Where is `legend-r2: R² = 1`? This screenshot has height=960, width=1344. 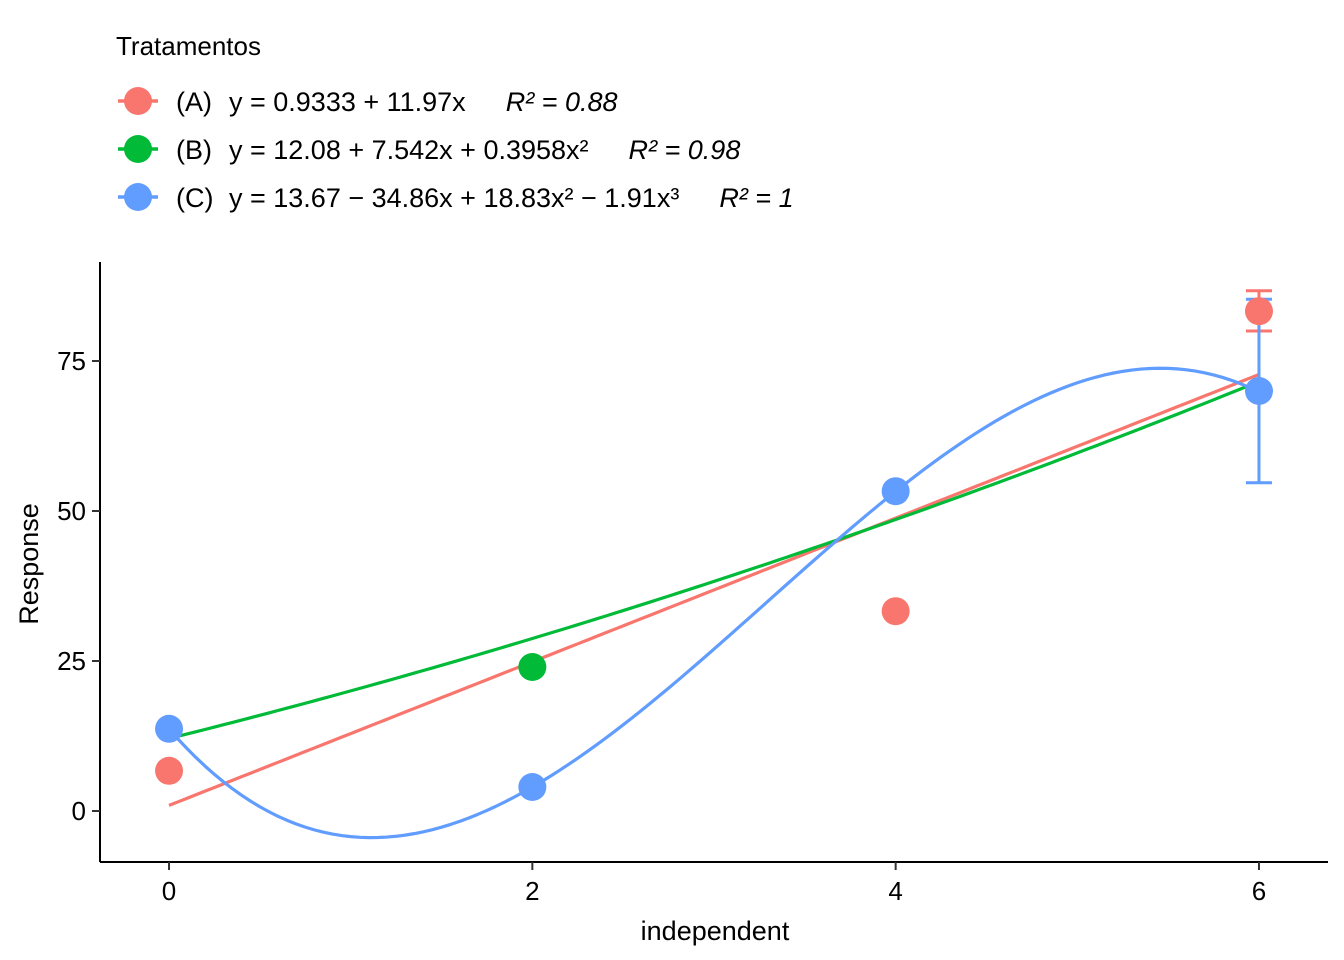 legend-r2: R² = 1 is located at coordinates (756, 198).